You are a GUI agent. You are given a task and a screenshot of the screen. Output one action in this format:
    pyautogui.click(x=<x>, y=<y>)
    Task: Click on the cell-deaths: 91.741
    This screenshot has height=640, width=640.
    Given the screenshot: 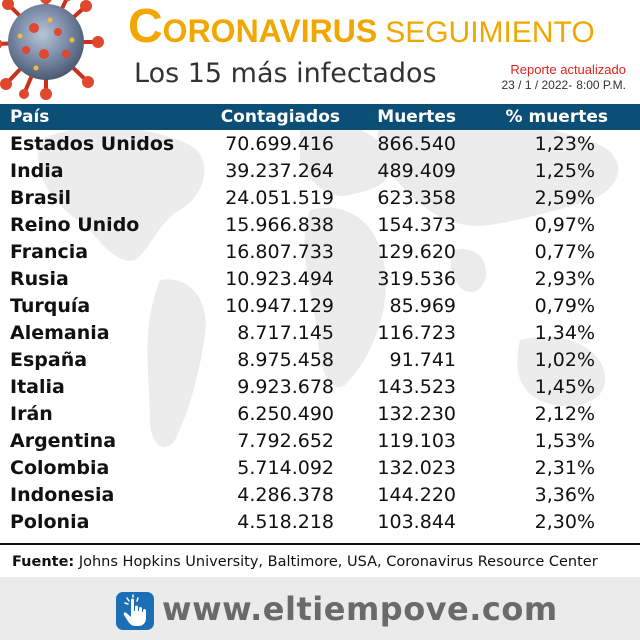 What is the action you would take?
    pyautogui.click(x=422, y=359)
    